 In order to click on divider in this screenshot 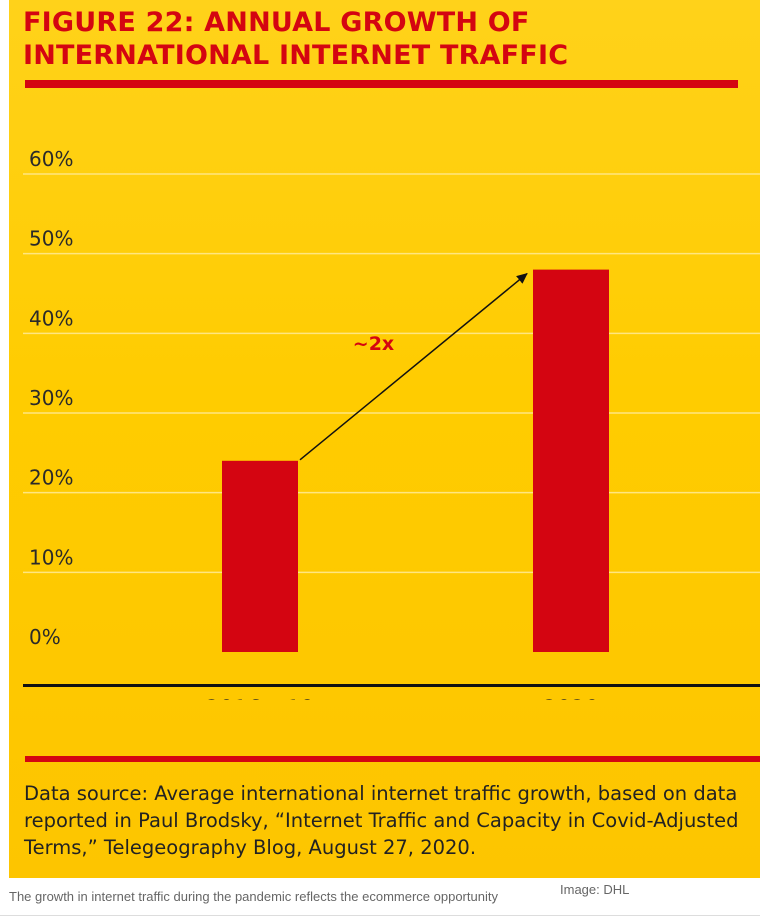, I will do `click(380, 915)`.